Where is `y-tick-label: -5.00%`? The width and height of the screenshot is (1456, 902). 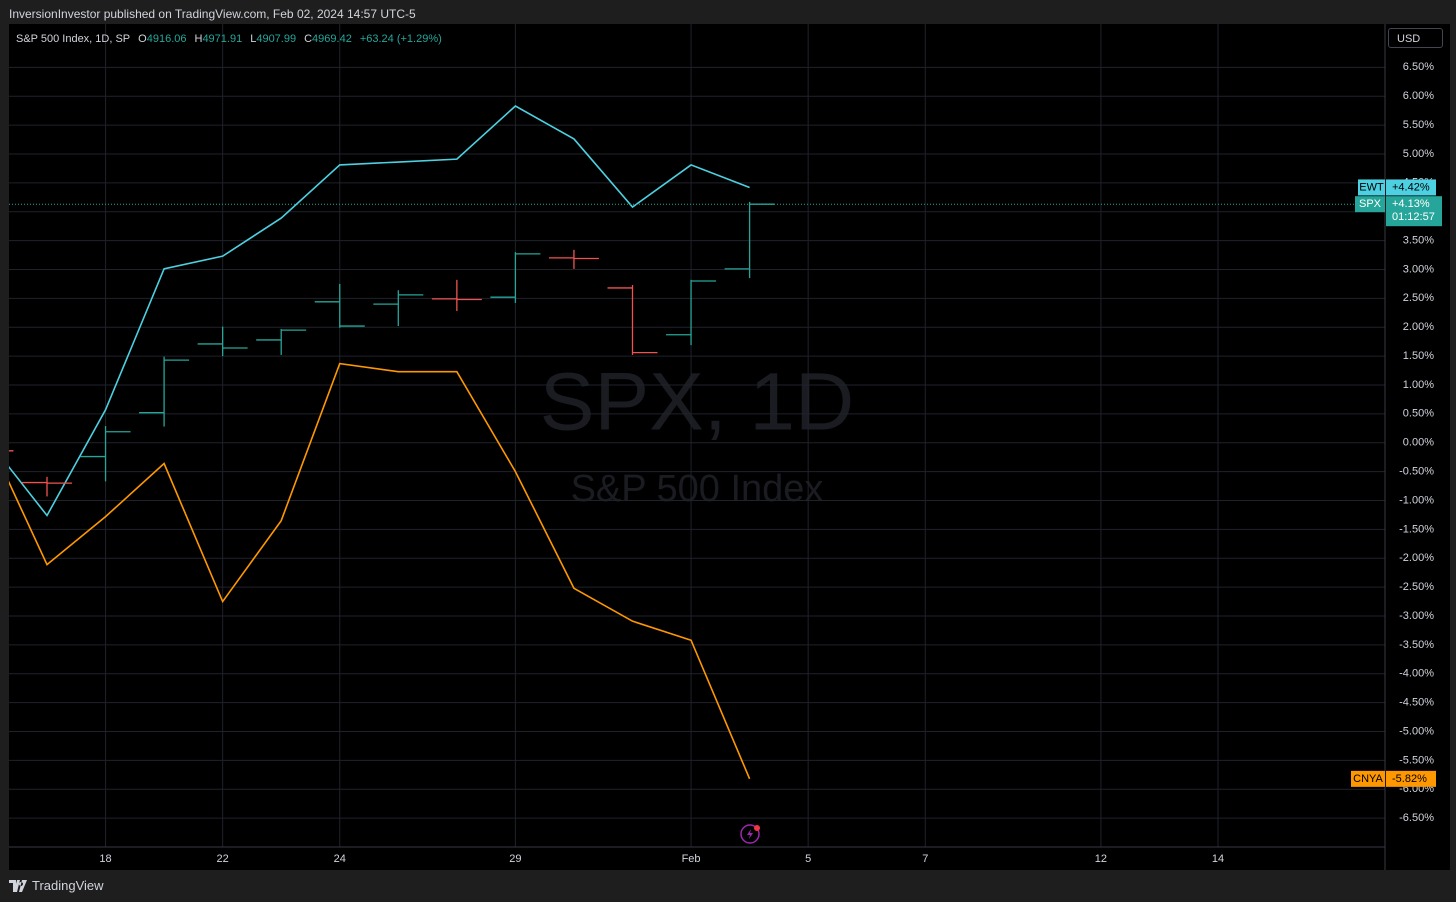
y-tick-label: -5.00% is located at coordinates (1416, 731).